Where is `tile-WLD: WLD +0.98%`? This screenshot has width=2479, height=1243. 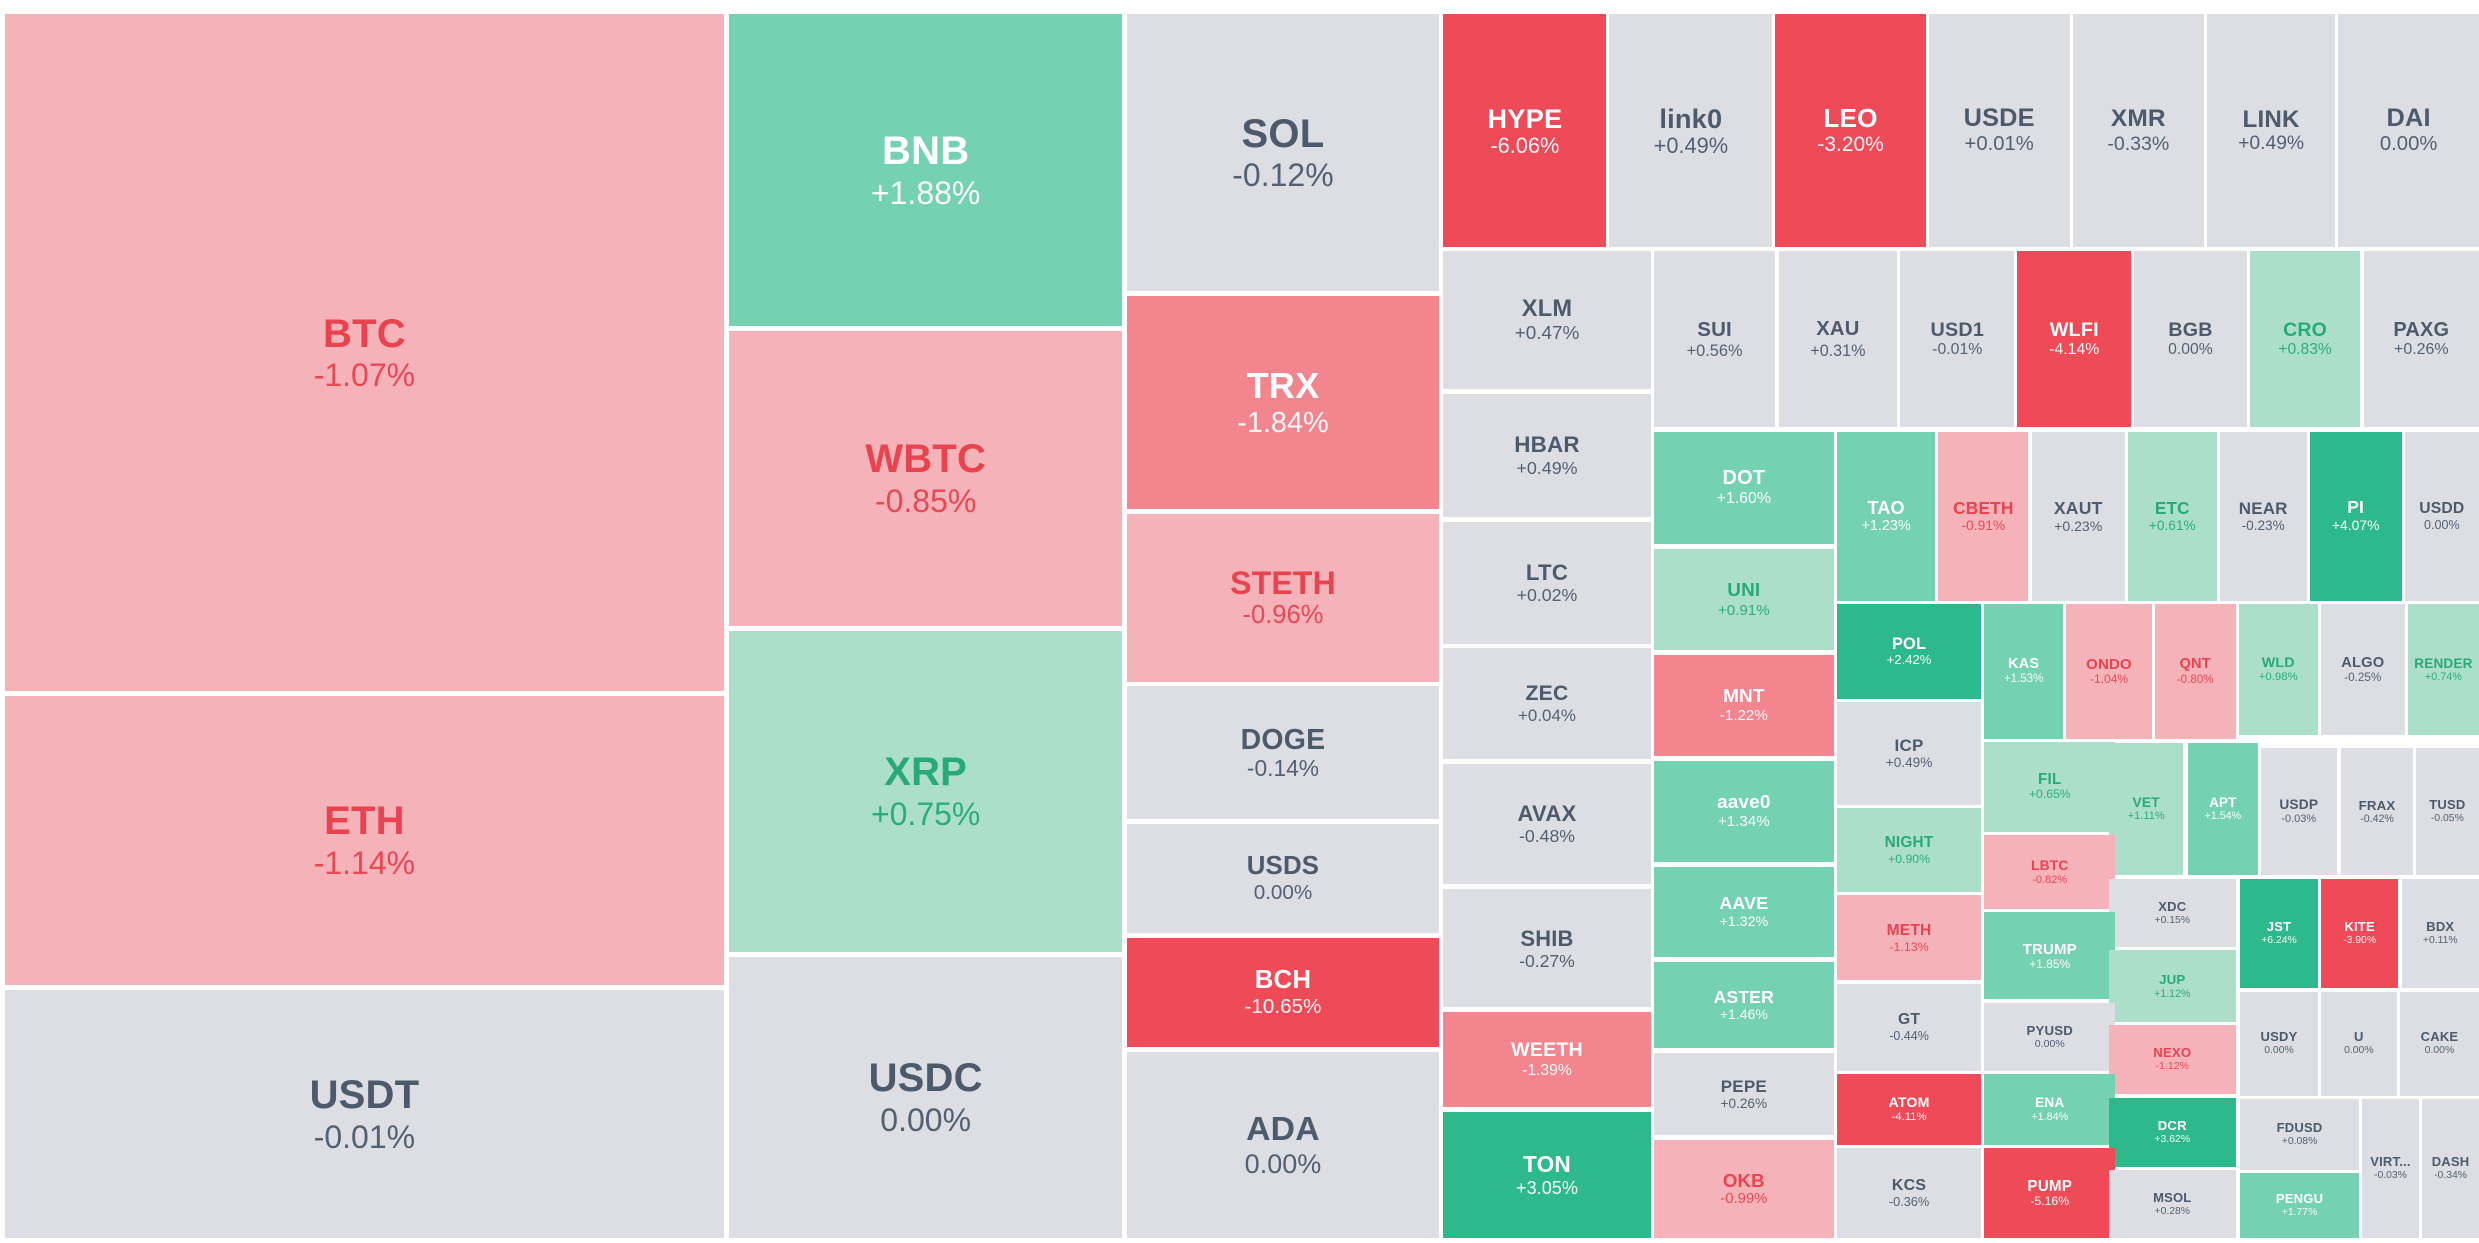 tile-WLD: WLD +0.98% is located at coordinates (2278, 670).